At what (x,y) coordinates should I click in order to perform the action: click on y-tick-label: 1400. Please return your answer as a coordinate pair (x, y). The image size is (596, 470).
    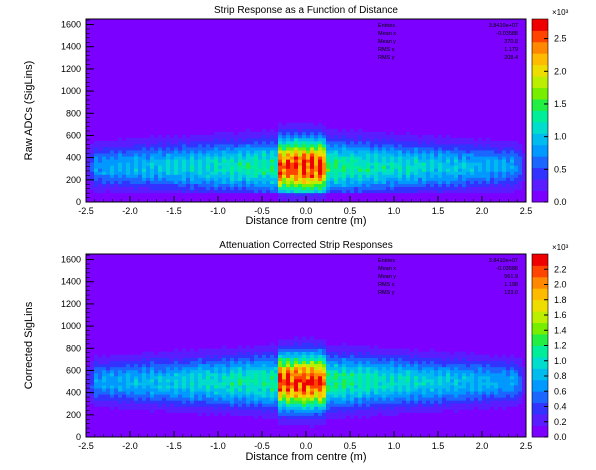
    Looking at the image, I should click on (71, 282).